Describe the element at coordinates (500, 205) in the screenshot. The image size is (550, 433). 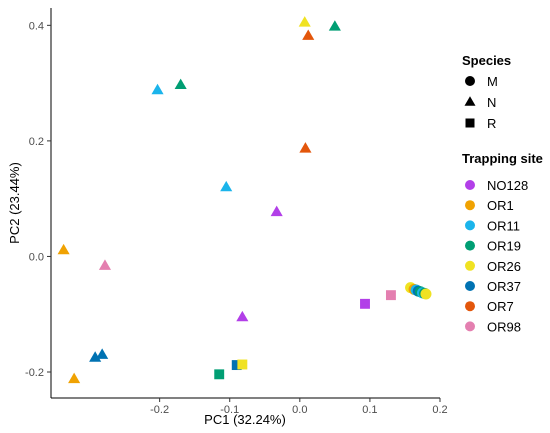
I see `legend-color-label: OR1` at that location.